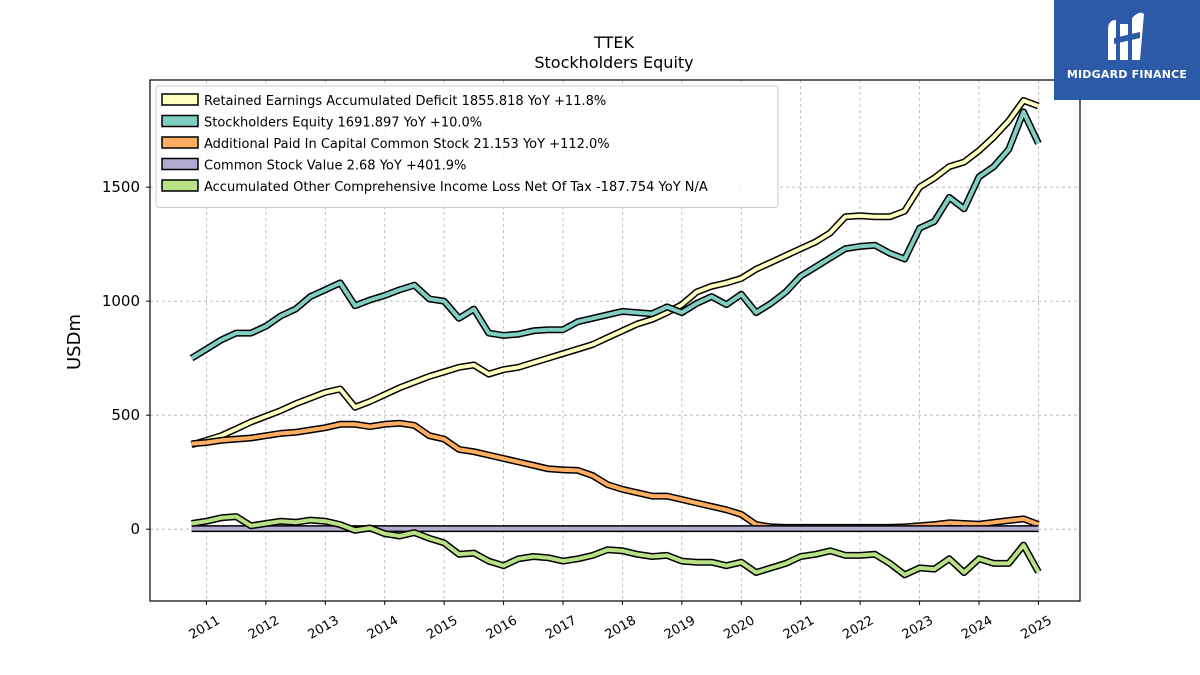  What do you see at coordinates (739, 628) in the screenshot?
I see `x-tick-label: 2020` at bounding box center [739, 628].